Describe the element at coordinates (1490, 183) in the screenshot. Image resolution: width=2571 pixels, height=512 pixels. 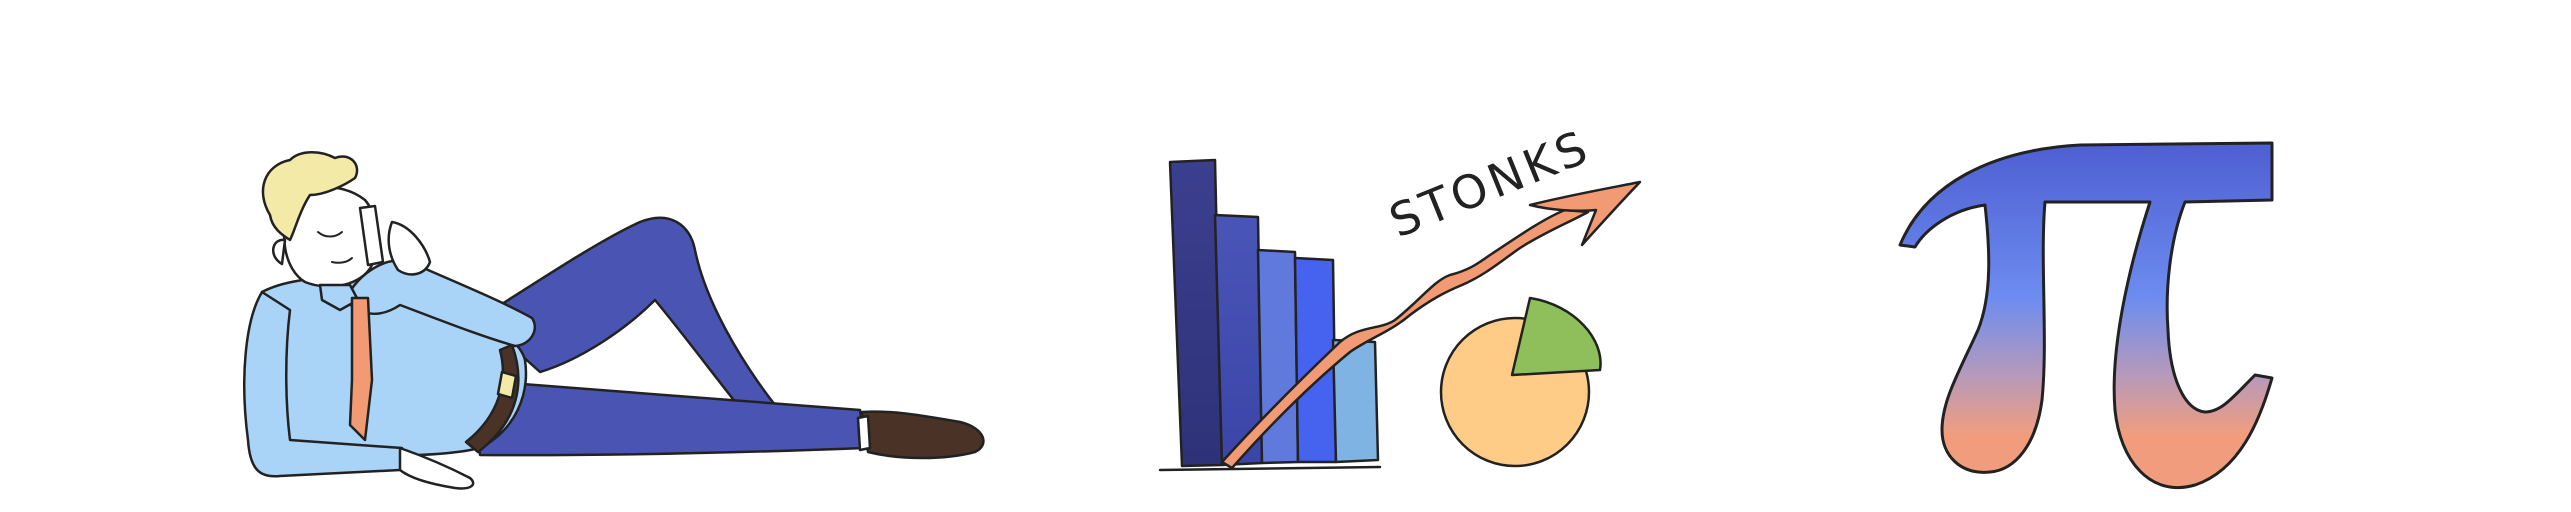
I see `stonks-caption: STONKS` at that location.